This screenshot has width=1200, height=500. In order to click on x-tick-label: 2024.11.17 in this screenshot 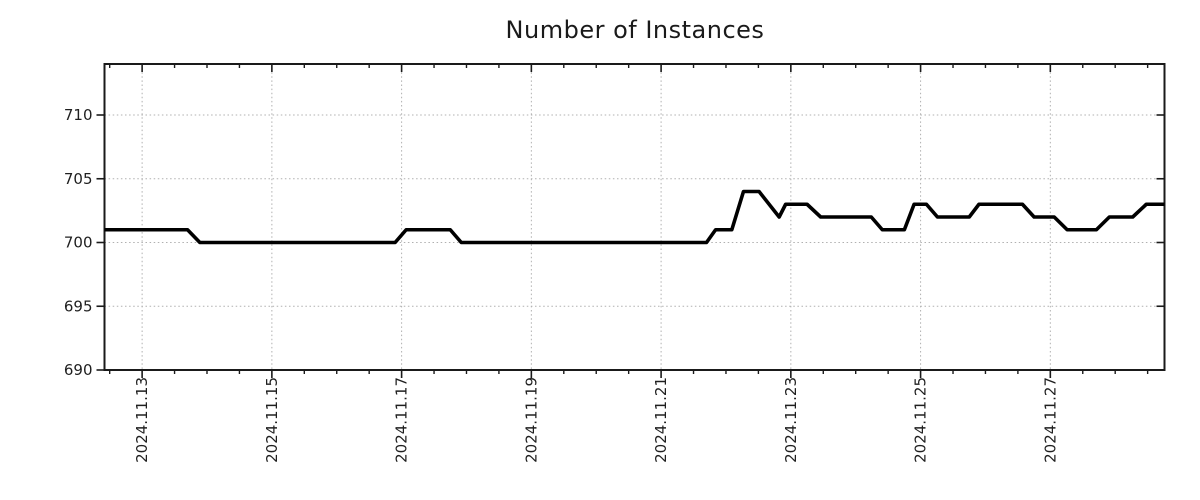, I will do `click(402, 420)`.